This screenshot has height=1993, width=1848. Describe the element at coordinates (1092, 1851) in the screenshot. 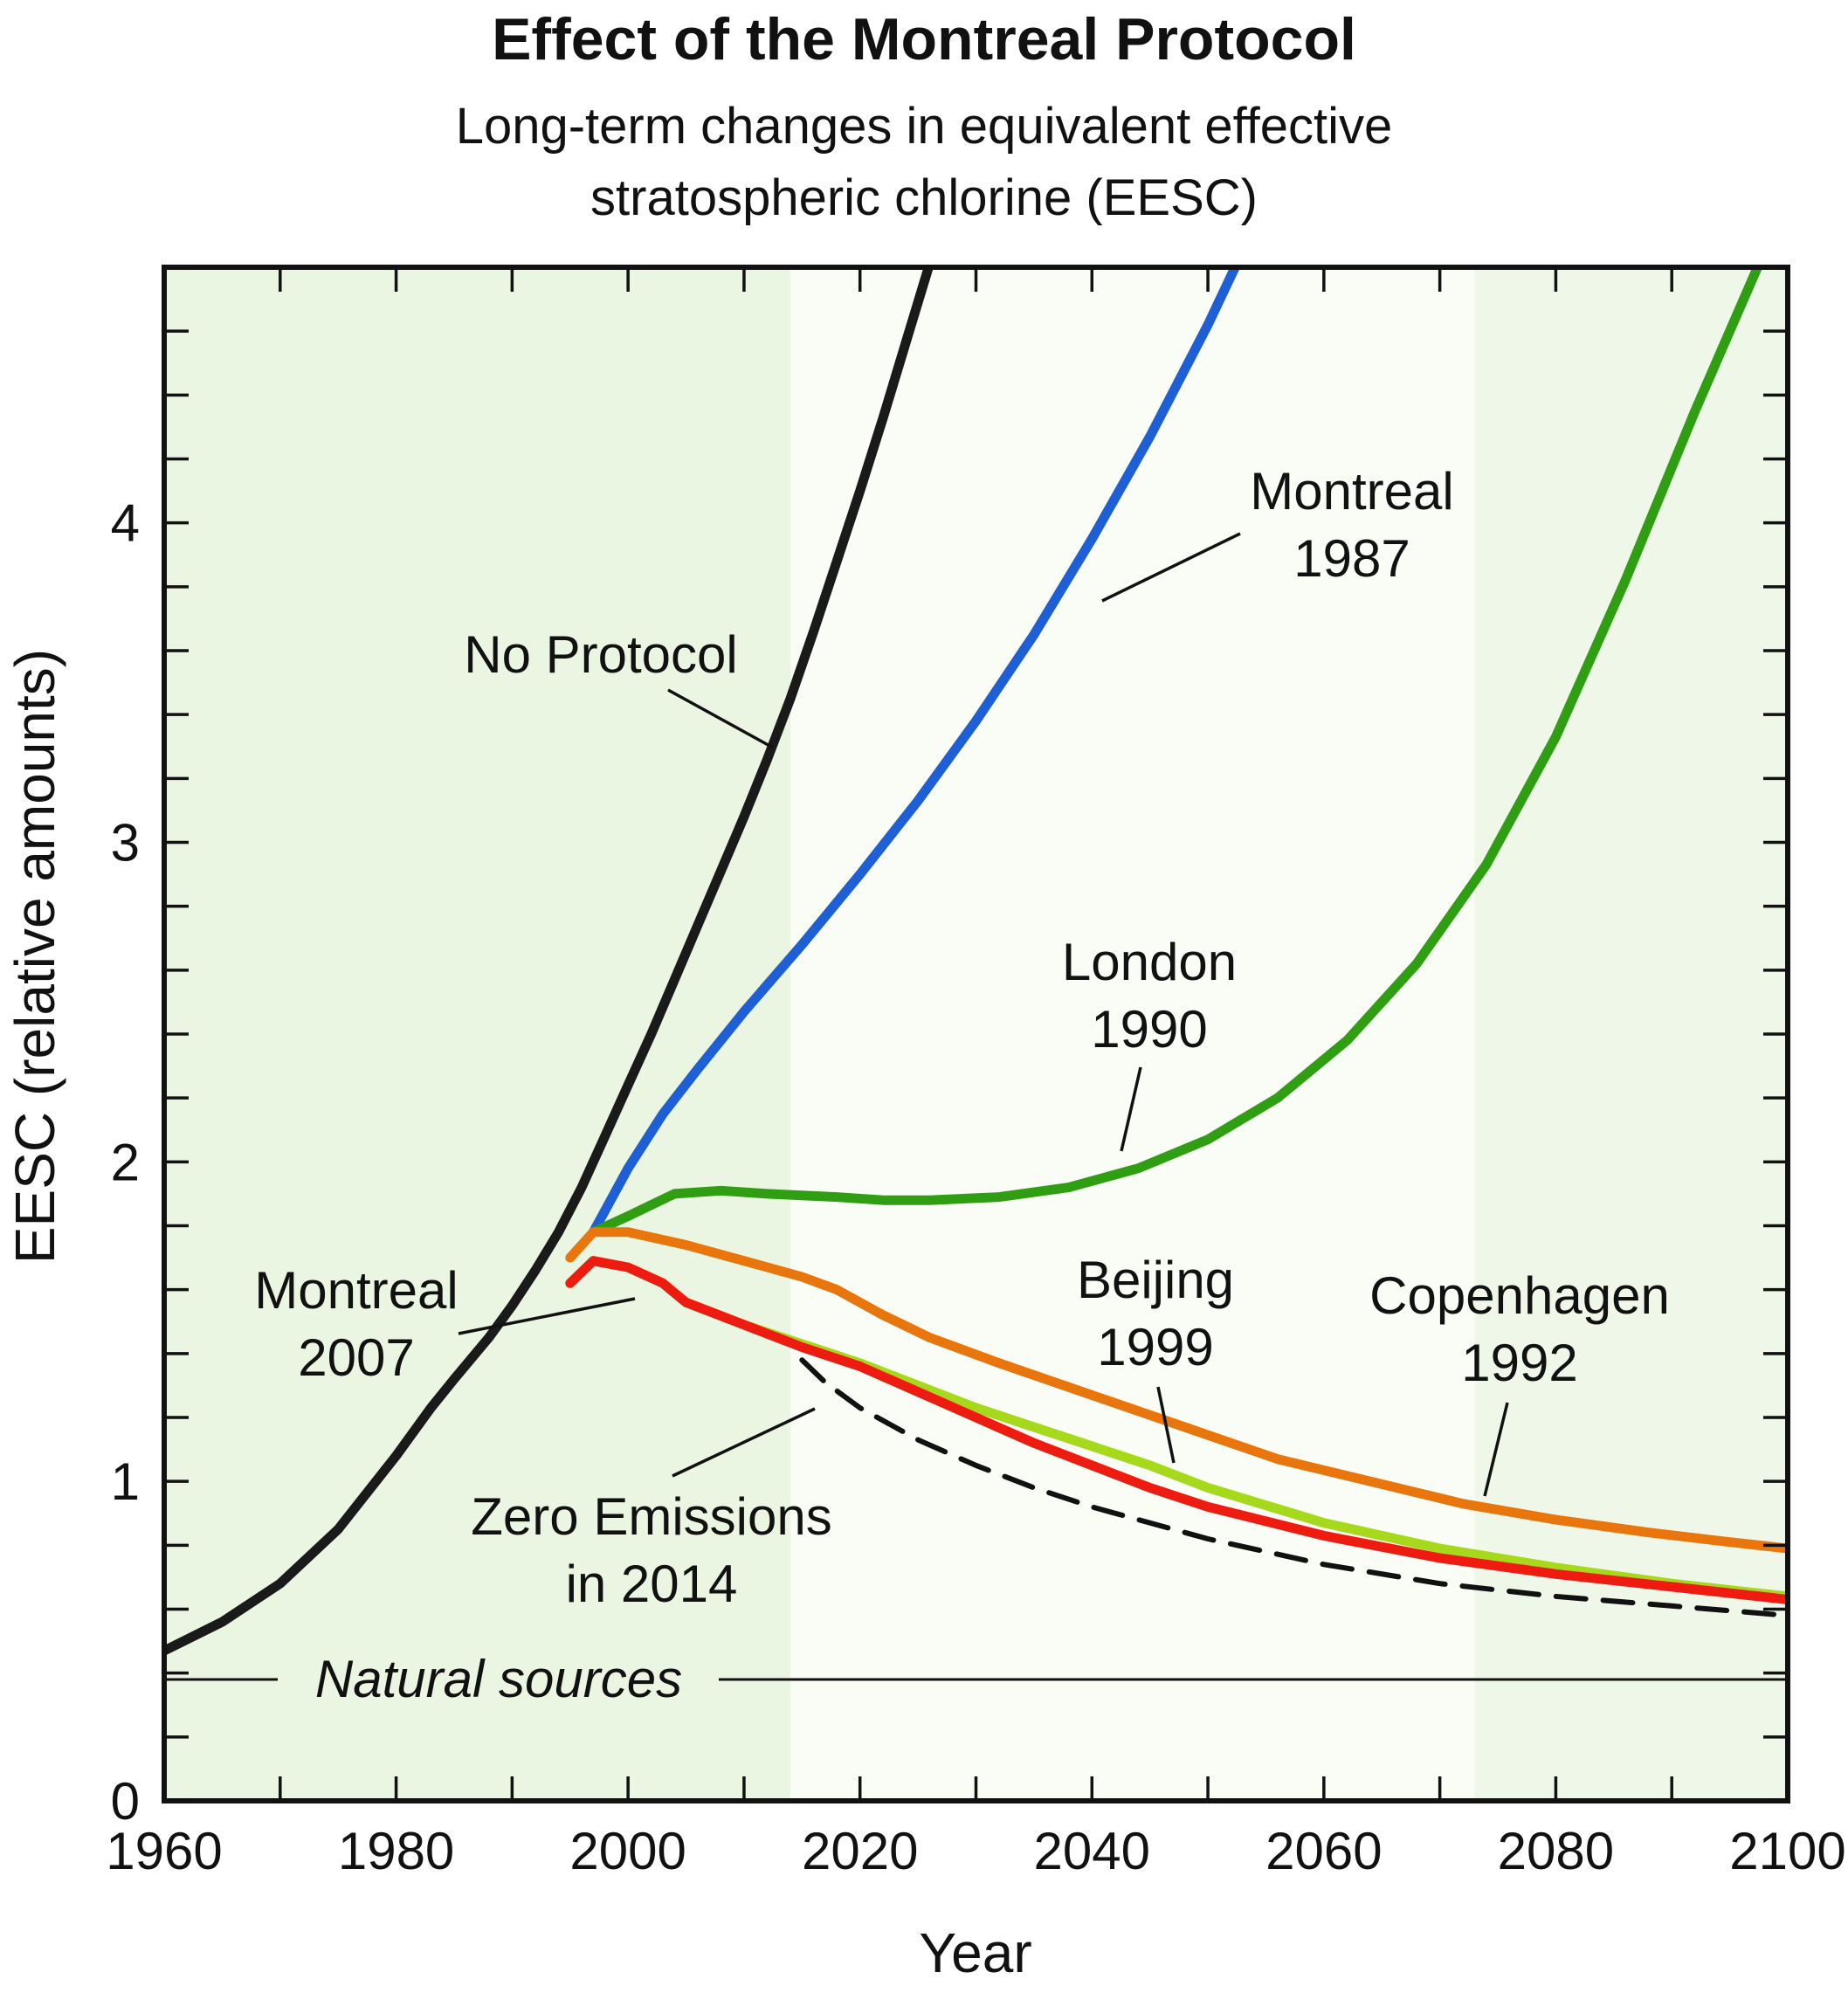

I see `x-tick-label: 2040` at that location.